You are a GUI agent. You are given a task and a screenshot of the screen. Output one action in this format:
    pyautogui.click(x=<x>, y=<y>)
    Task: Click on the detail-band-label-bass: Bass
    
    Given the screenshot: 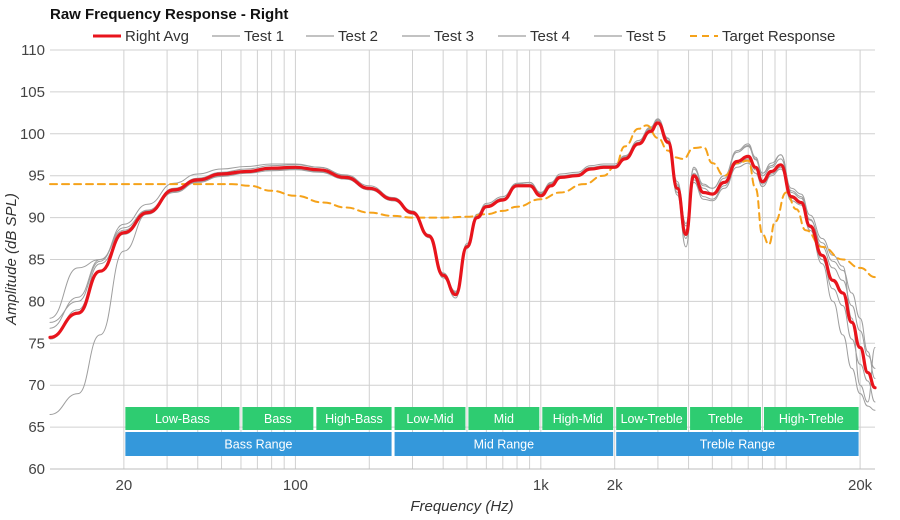 What is the action you would take?
    pyautogui.click(x=278, y=419)
    